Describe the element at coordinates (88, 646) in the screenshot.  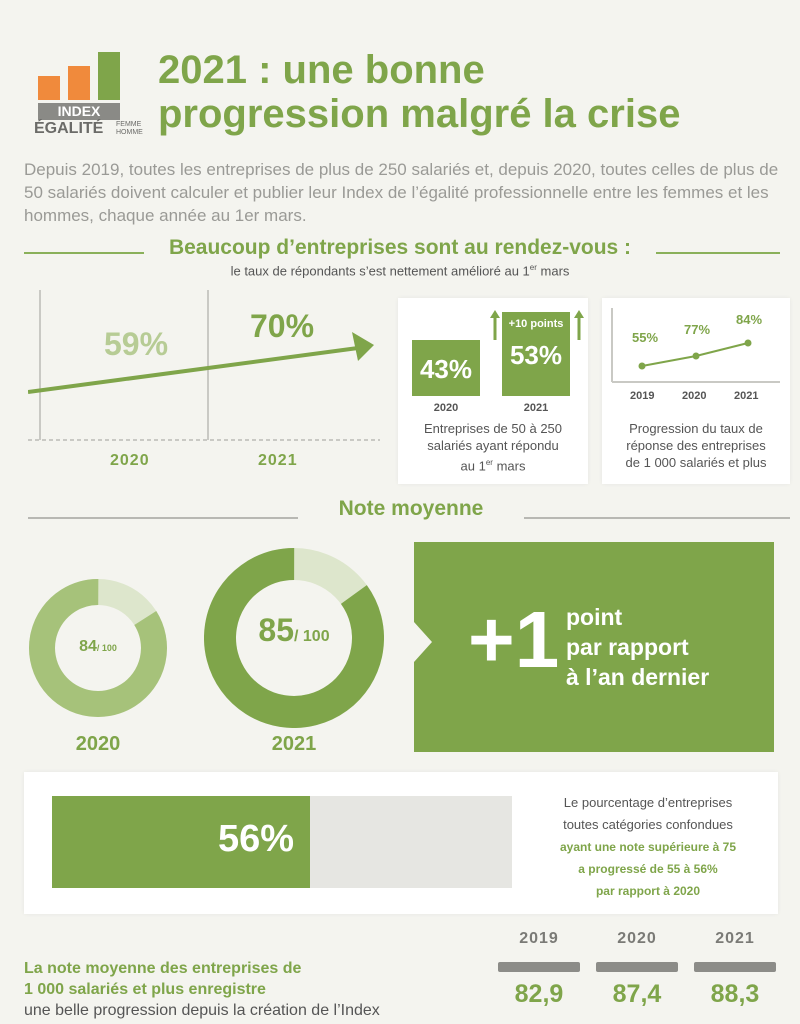
I see `donut-2020-value: 84` at that location.